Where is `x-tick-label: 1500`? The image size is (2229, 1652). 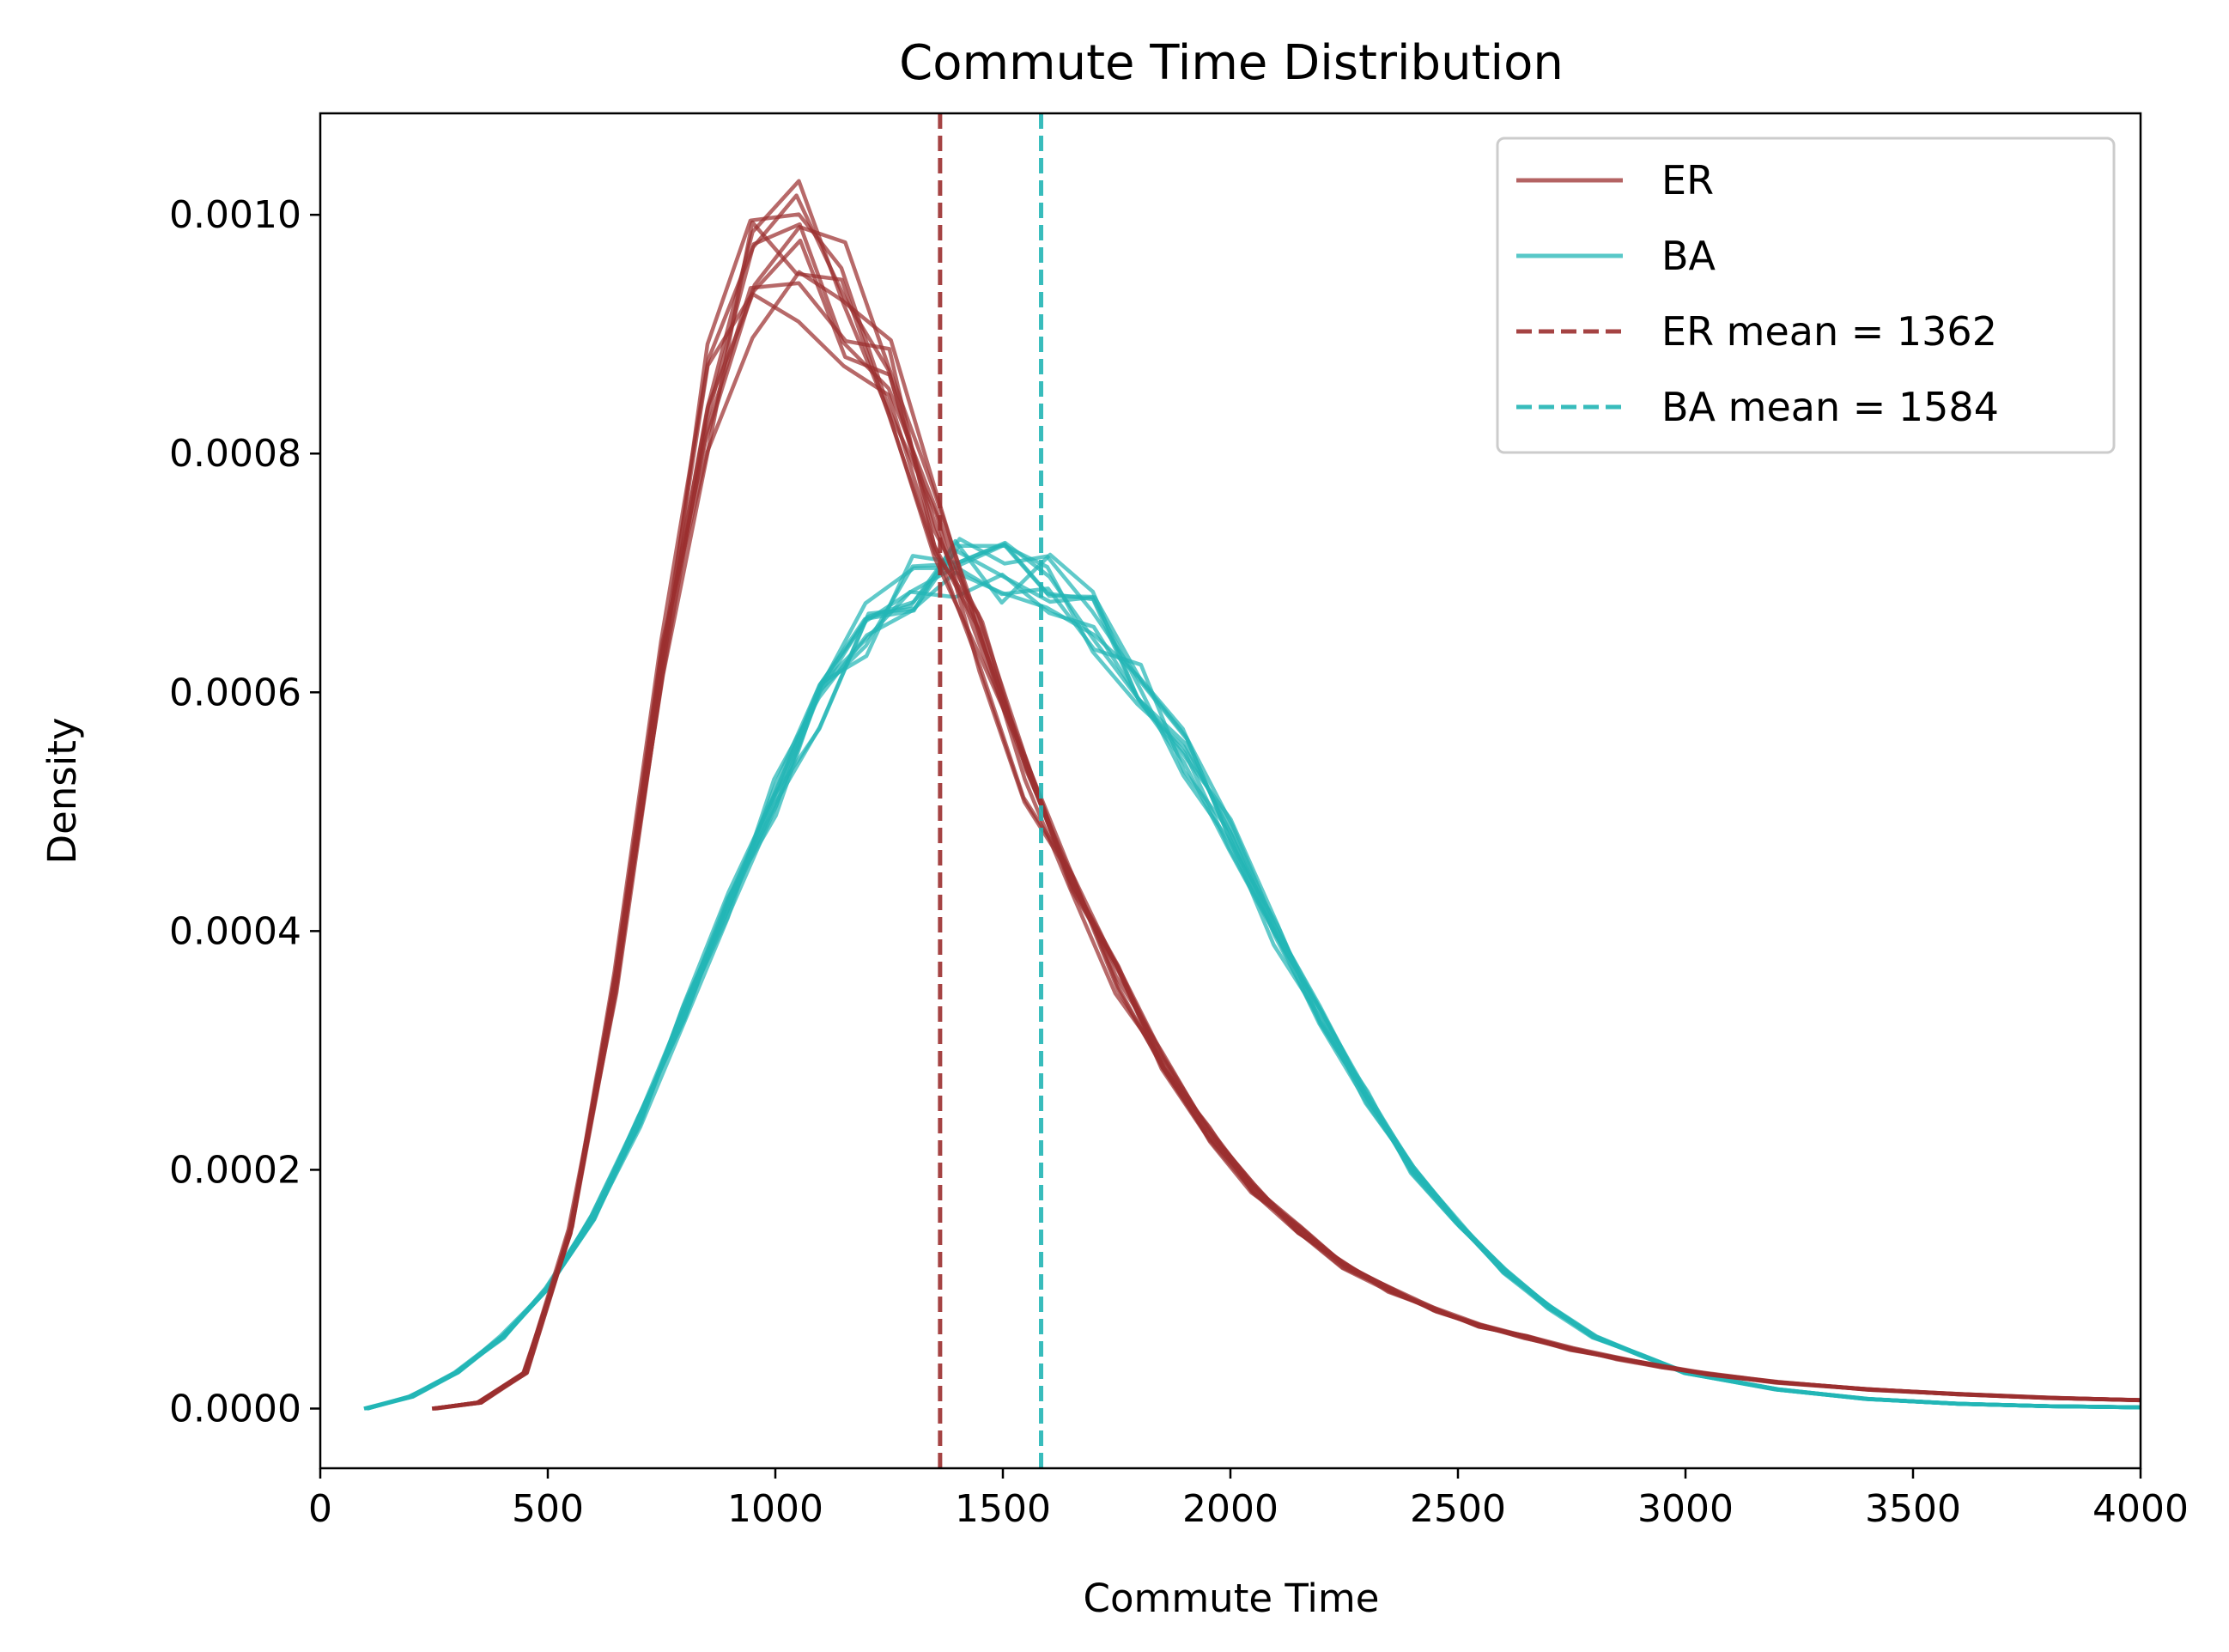
x-tick-label: 1500 is located at coordinates (1003, 1509).